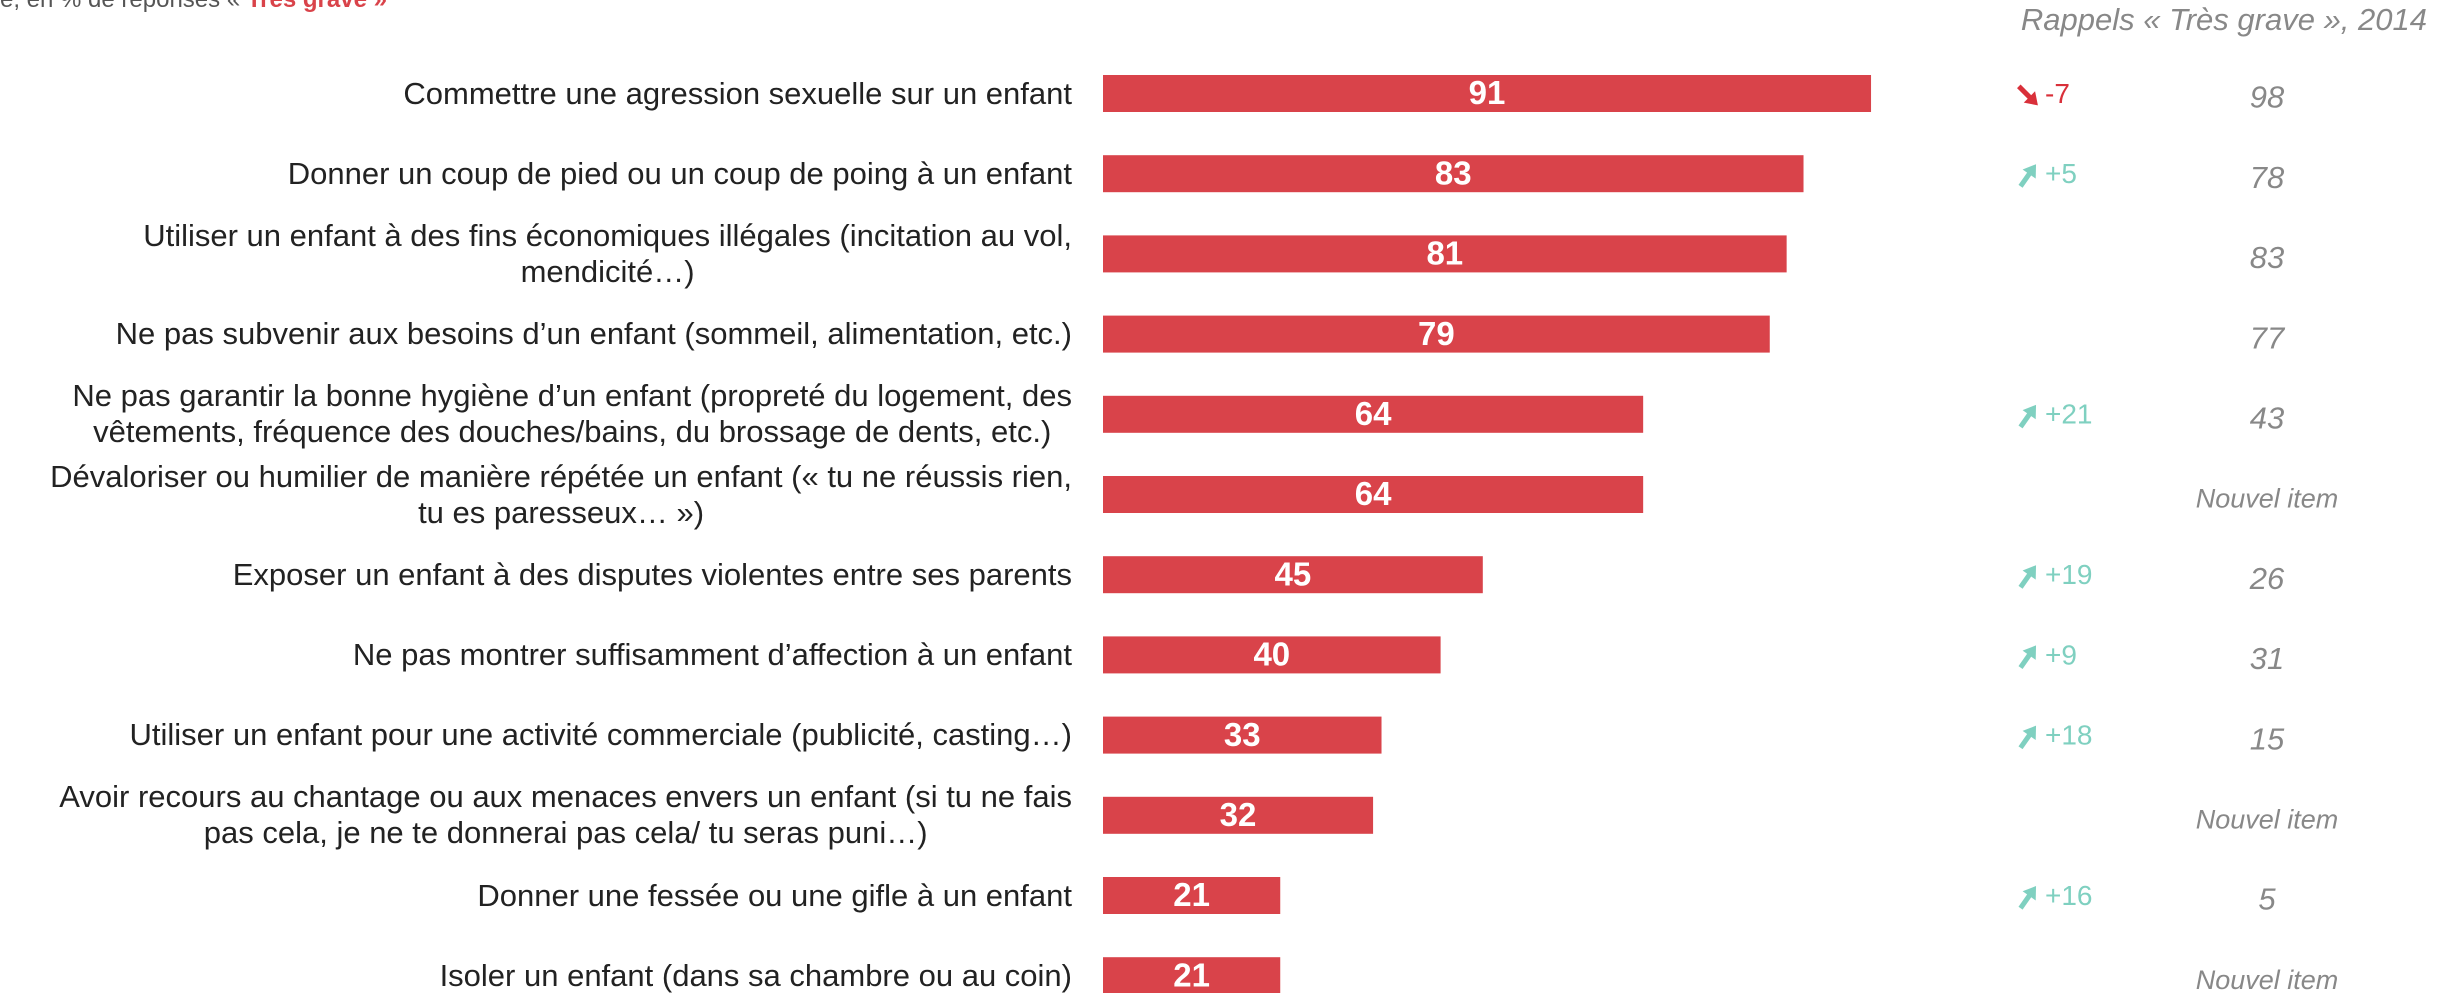  Describe the element at coordinates (2061, 654) in the screenshot. I see `change-label: +9` at that location.